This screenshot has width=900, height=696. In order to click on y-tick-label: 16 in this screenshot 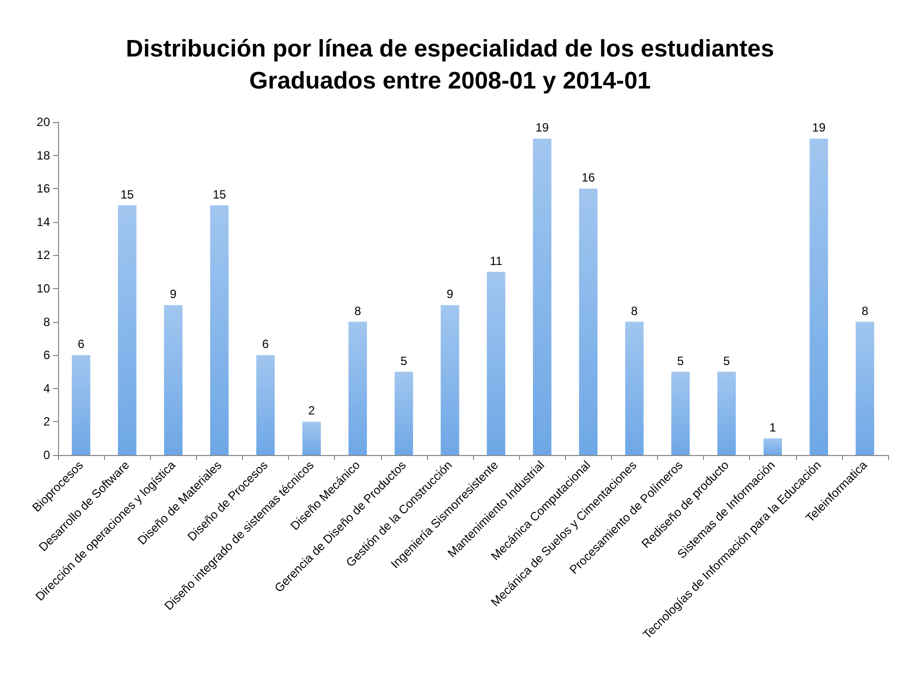, I will do `click(43, 189)`.